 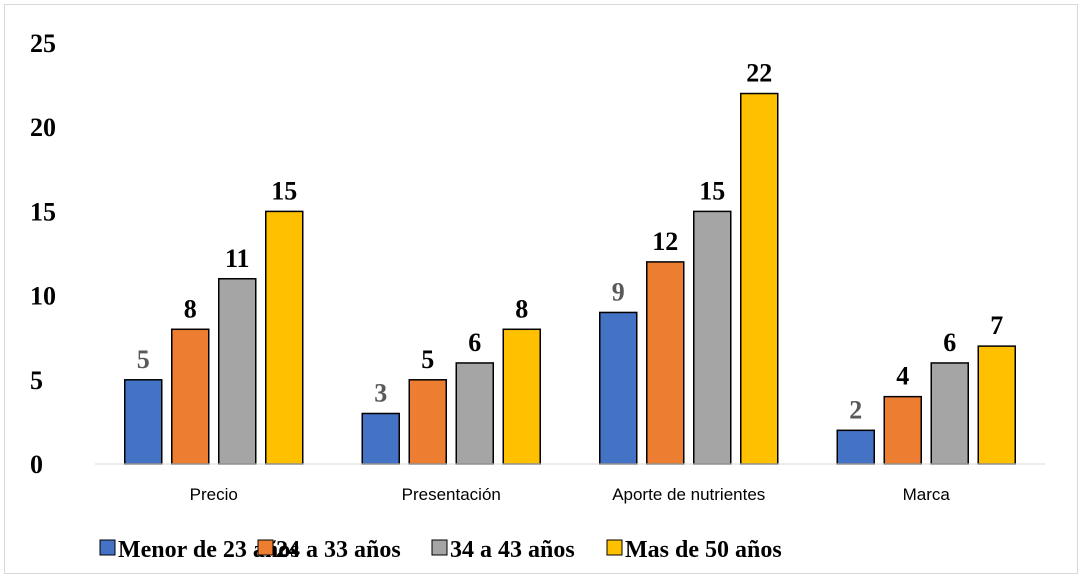 What do you see at coordinates (688, 494) in the screenshot?
I see `x-tick-label: Aporte de nutrientes` at bounding box center [688, 494].